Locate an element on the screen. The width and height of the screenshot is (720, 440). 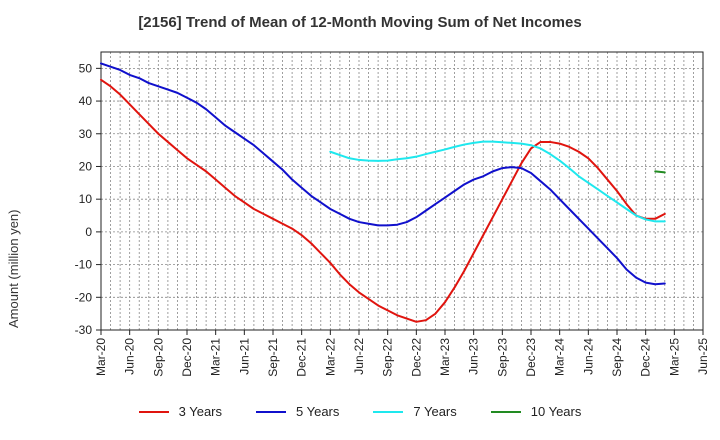
x-tick-label: Sep-20 is located at coordinates (158, 357).